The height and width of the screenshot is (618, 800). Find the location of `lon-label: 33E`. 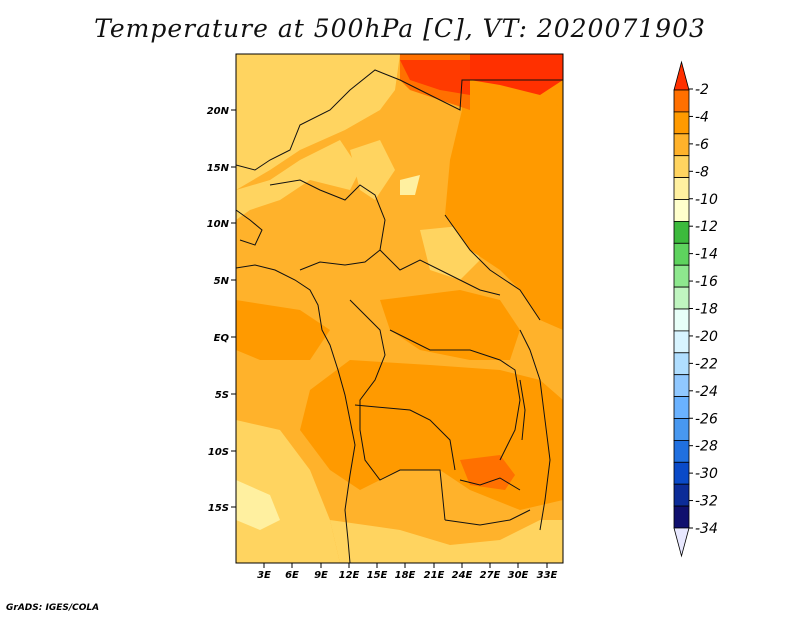

lon-label: 33E is located at coordinates (547, 575).